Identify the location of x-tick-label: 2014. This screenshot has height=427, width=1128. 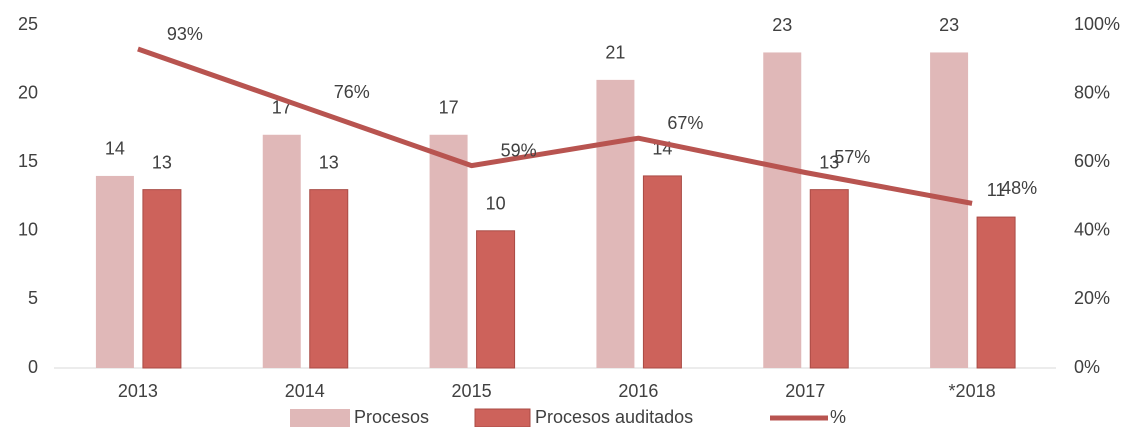
(305, 391).